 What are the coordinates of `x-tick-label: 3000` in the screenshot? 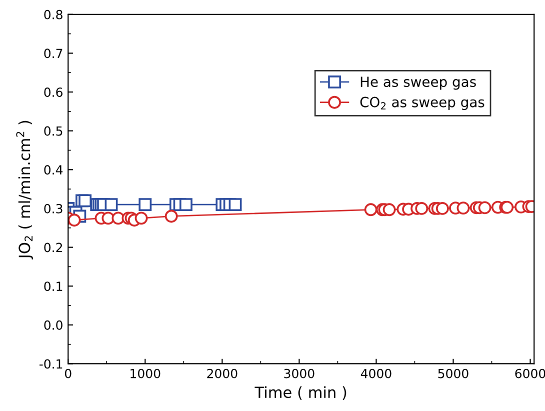 It's located at (299, 373).